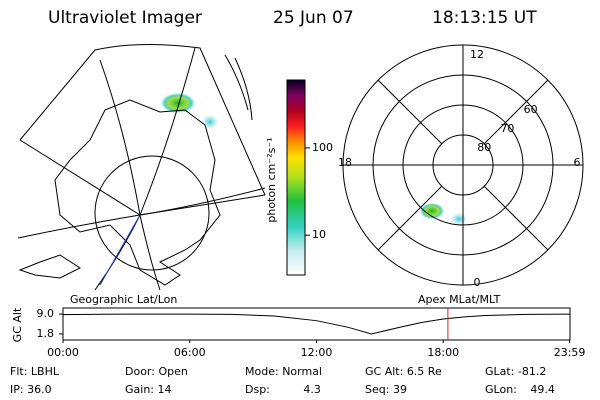 The image size is (600, 400). I want to click on strip-y-tick-label: 1.8, so click(46, 333).